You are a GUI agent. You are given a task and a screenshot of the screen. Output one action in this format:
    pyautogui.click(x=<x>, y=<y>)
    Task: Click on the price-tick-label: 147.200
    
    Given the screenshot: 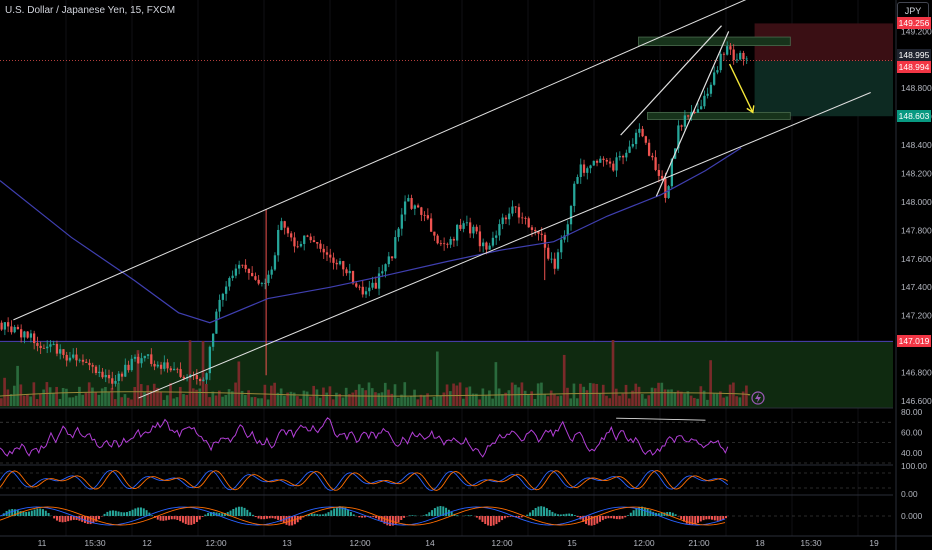 What is the action you would take?
    pyautogui.click(x=916, y=316)
    